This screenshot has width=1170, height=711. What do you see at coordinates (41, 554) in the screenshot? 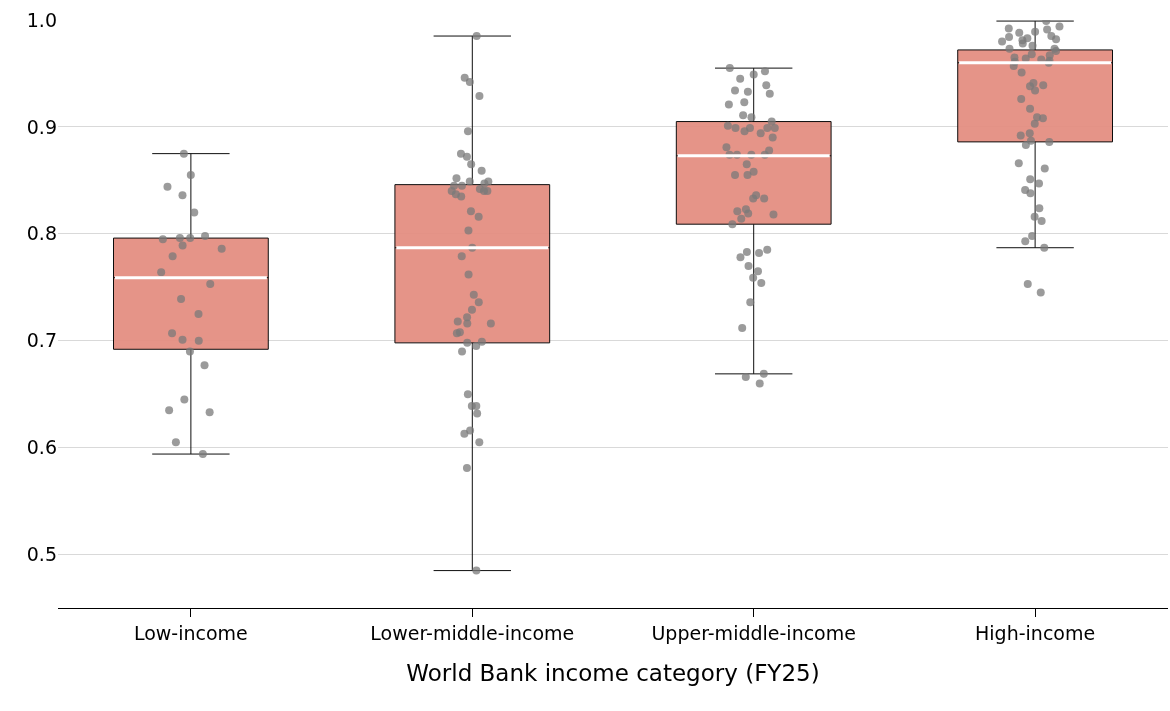
I see `y-tick-label: 0.5` at bounding box center [41, 554].